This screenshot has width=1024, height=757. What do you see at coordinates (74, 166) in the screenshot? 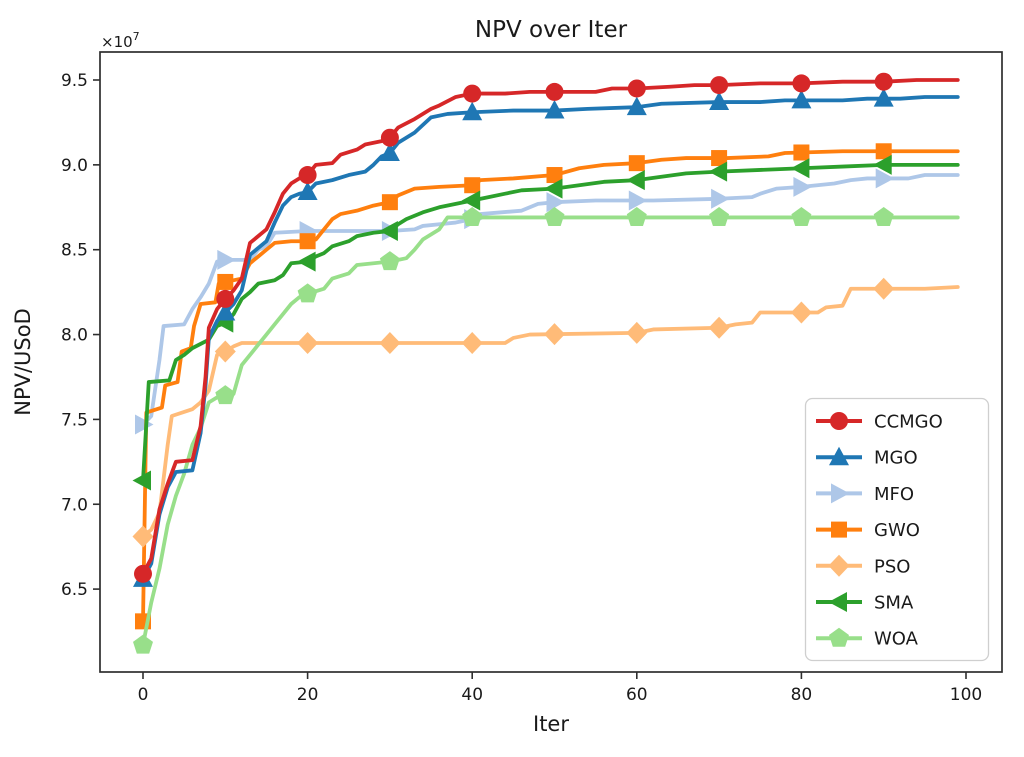
I see `y-tick-label: 9.0` at bounding box center [74, 166].